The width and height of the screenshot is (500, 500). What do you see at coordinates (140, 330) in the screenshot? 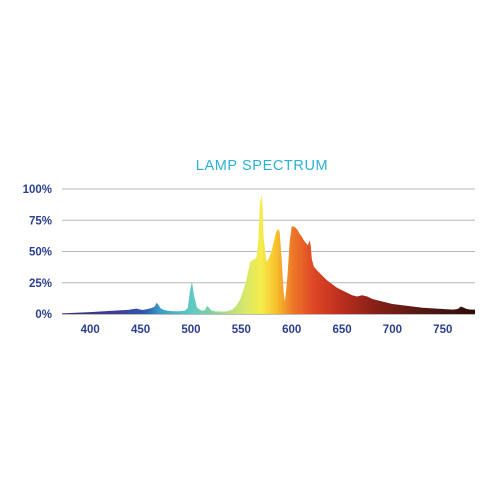
I see `x-tick-label: 450` at bounding box center [140, 330].